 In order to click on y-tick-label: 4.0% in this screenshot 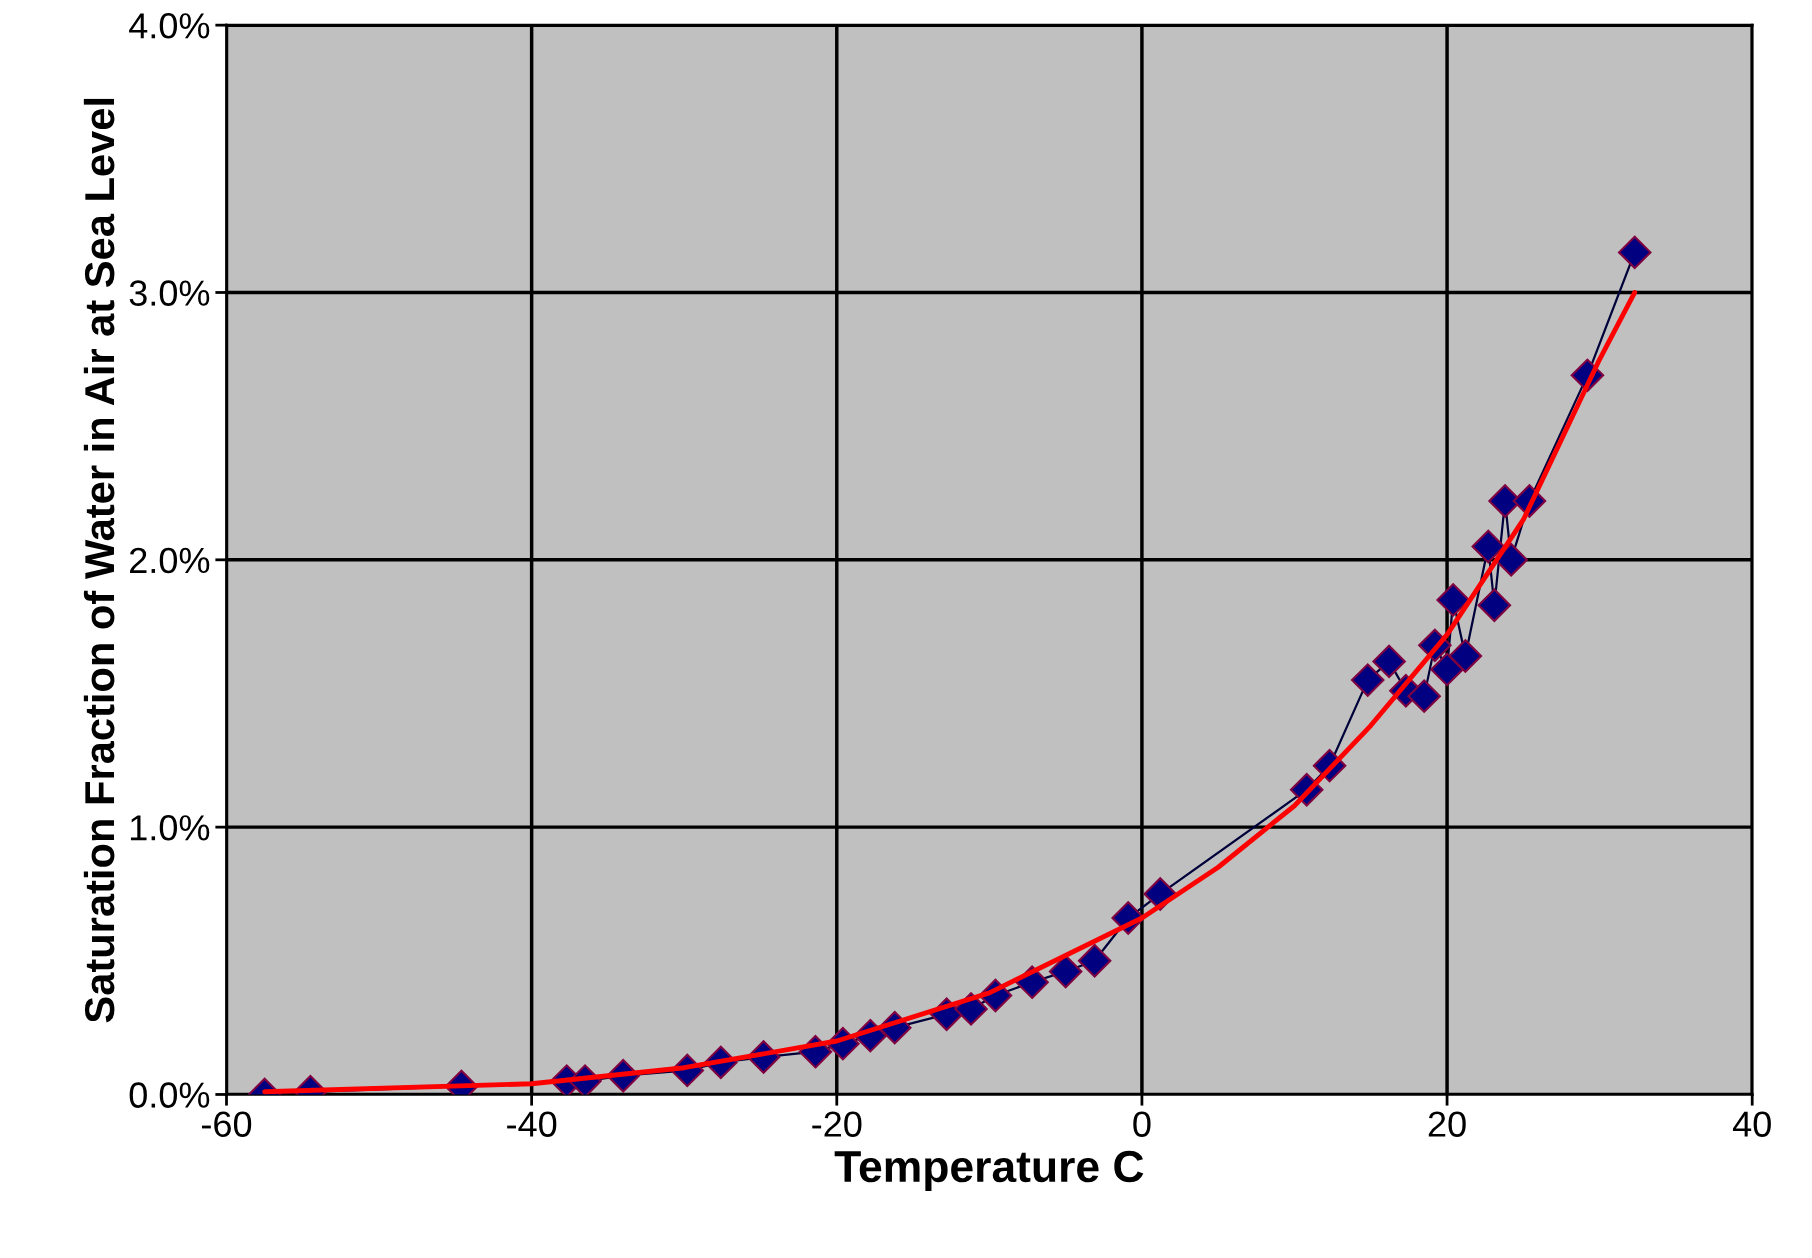, I will do `click(169, 26)`.